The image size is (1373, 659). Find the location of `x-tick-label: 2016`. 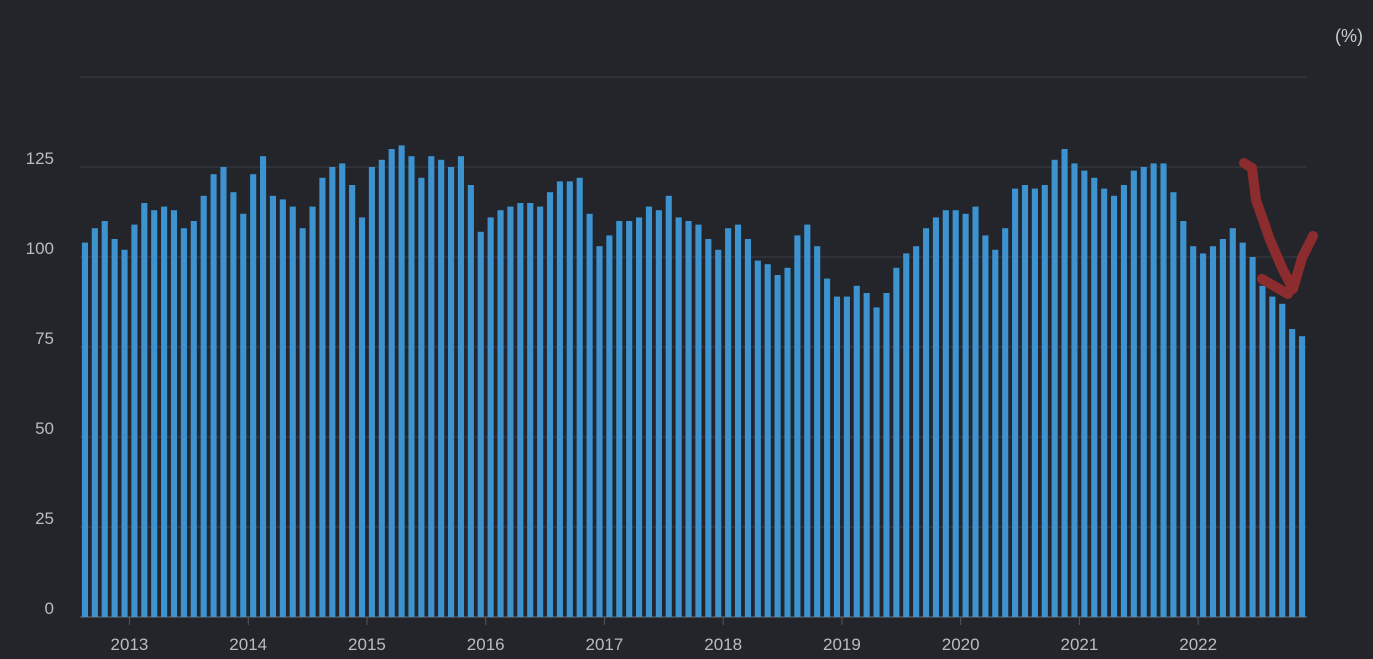

x-tick-label: 2016 is located at coordinates (486, 644).